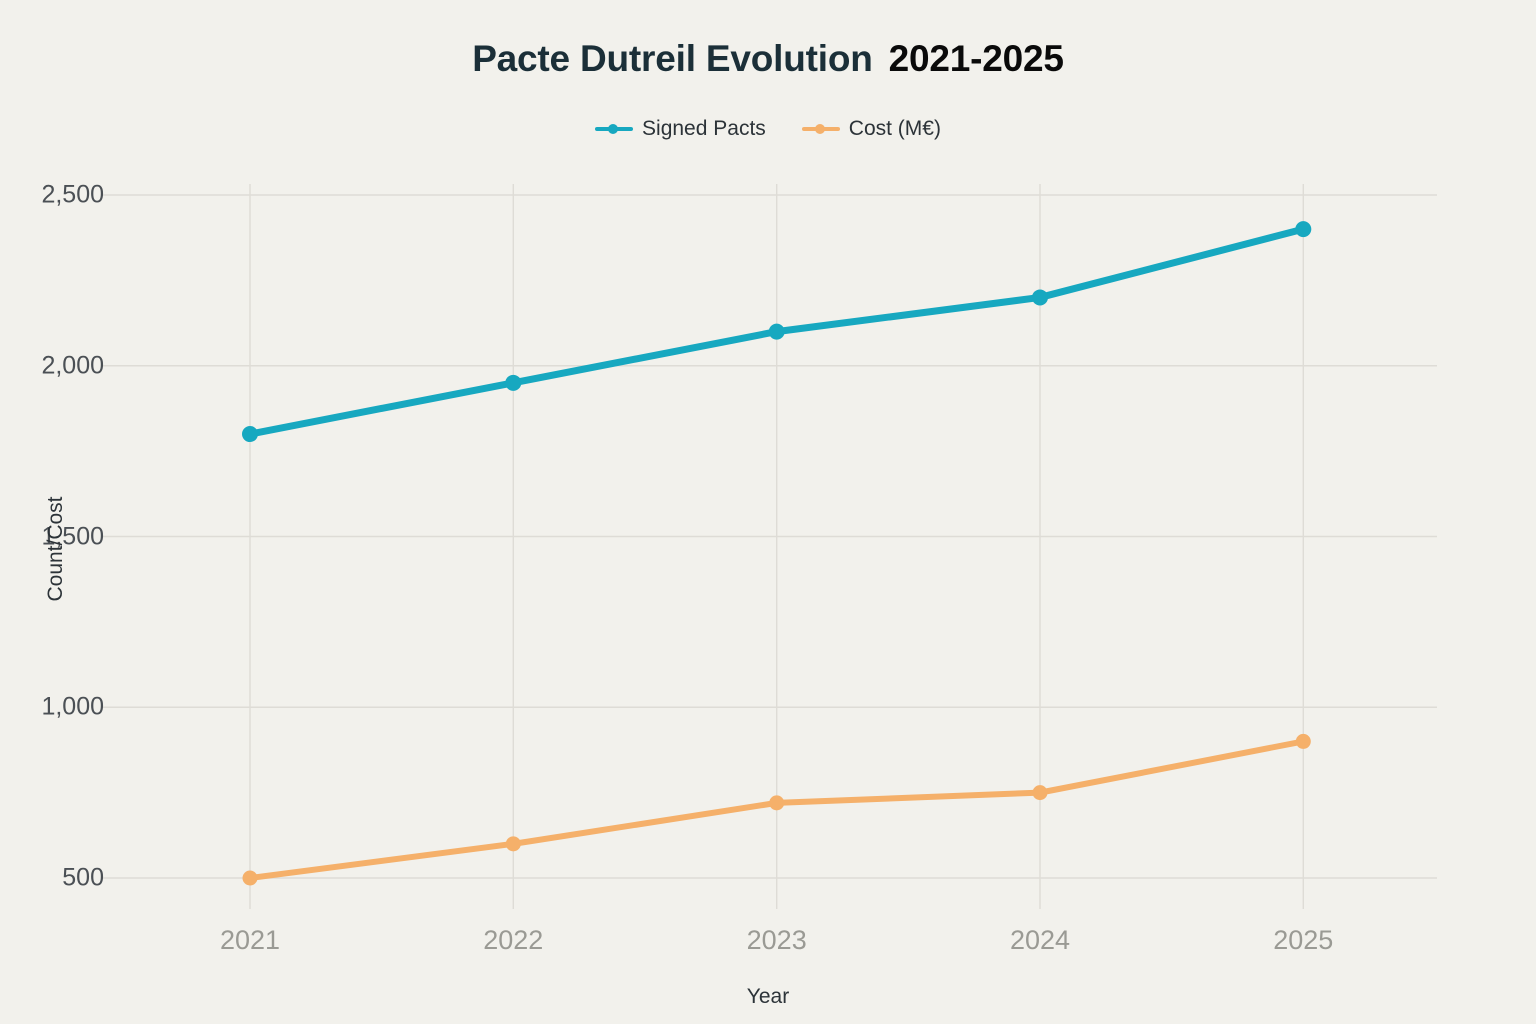  What do you see at coordinates (976, 58) in the screenshot?
I see `chart-title-range: 2021-2025` at bounding box center [976, 58].